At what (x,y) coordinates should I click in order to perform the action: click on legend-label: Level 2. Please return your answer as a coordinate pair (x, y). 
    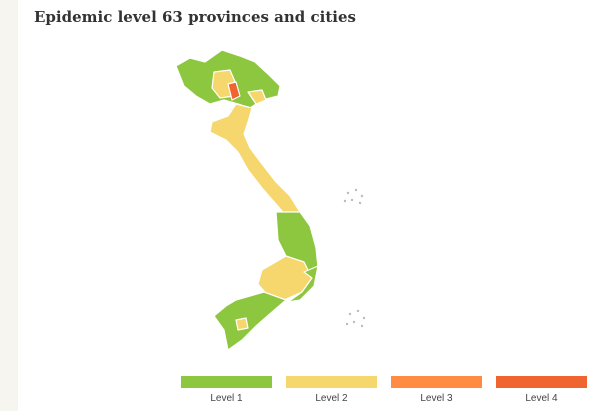
    Looking at the image, I should click on (331, 398).